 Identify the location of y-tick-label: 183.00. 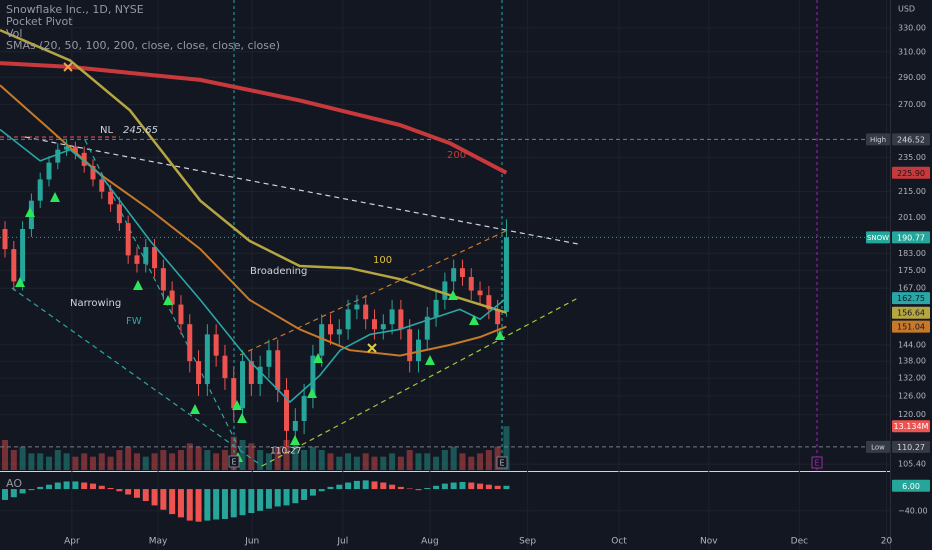
(912, 253).